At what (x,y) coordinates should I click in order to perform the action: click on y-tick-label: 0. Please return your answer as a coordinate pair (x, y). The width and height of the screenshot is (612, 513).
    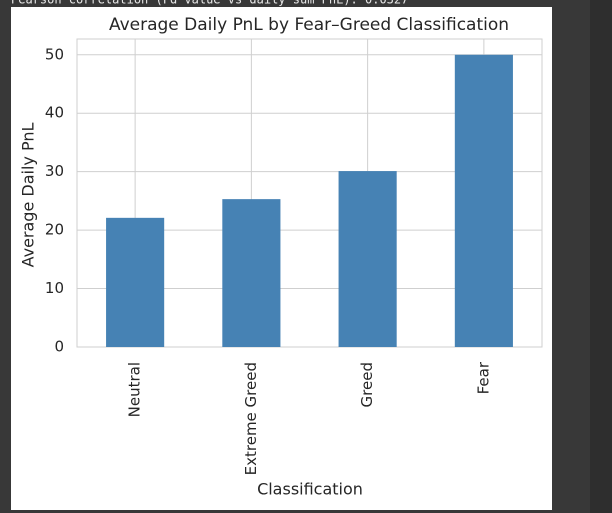
    Looking at the image, I should click on (59, 347).